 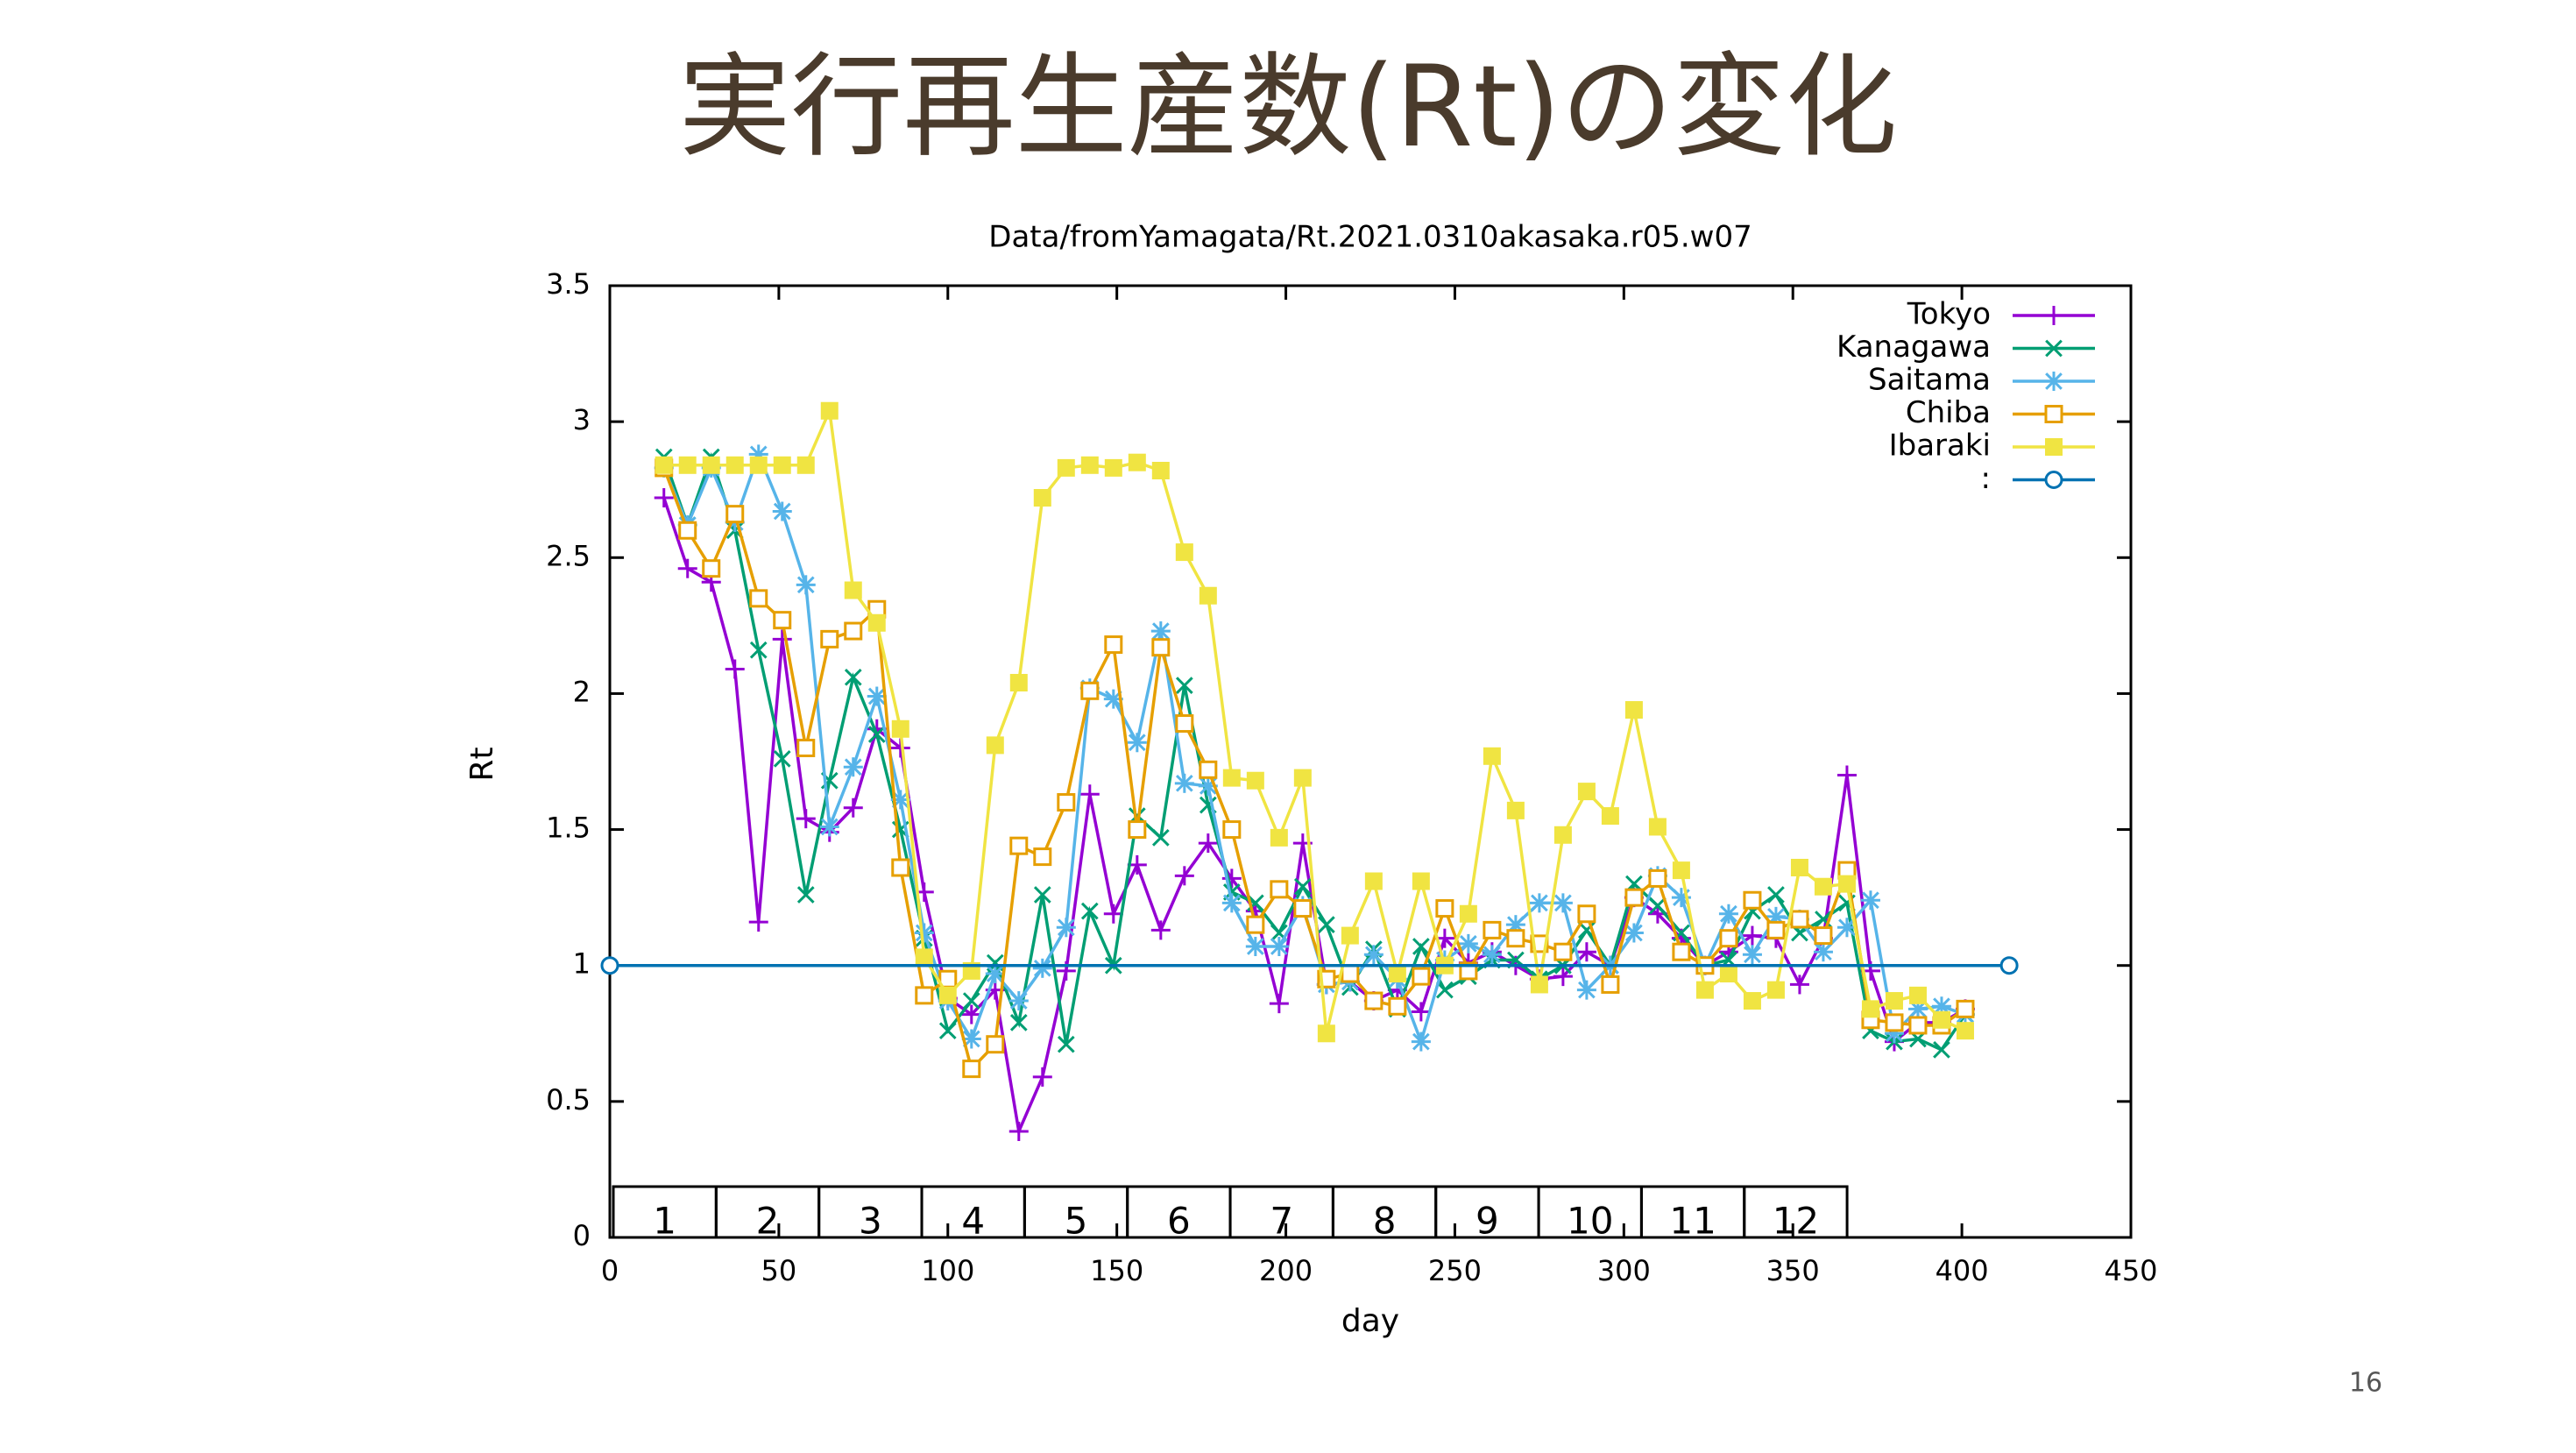 What do you see at coordinates (1076, 1221) in the screenshot?
I see `month-label: 5` at bounding box center [1076, 1221].